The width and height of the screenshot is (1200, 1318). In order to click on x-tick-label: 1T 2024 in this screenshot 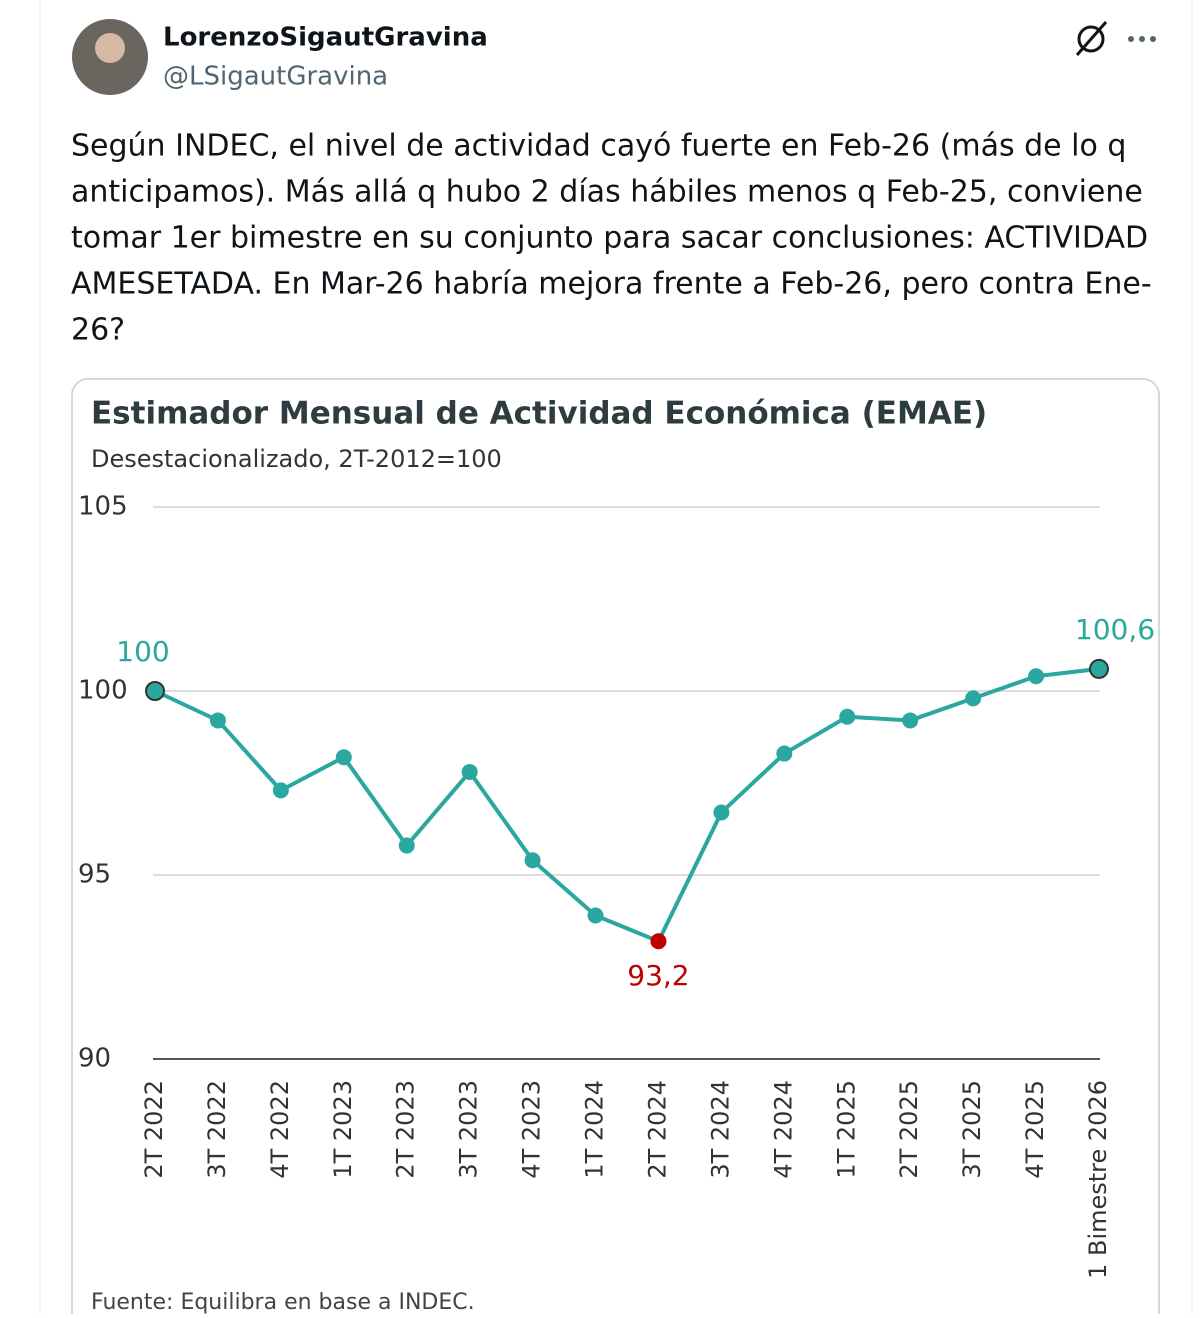, I will do `click(595, 1129)`.